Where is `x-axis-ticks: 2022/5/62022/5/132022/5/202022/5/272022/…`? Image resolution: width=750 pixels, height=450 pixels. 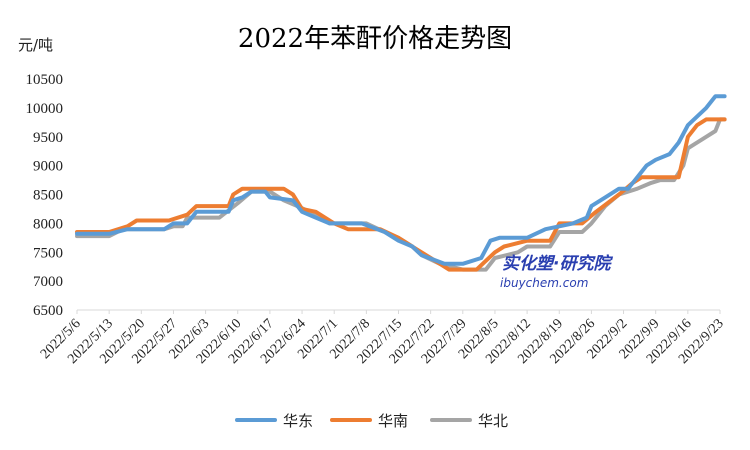
x-axis-ticks: 2022/5/62022/5/132022/5/202022/5/272022/… is located at coordinates (382, 338).